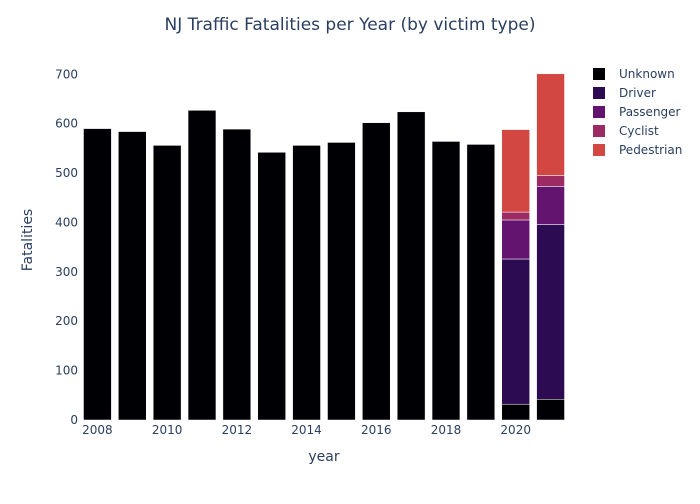 This screenshot has height=504, width=700. What do you see at coordinates (599, 74) in the screenshot?
I see `legend-swatch-unknown` at bounding box center [599, 74].